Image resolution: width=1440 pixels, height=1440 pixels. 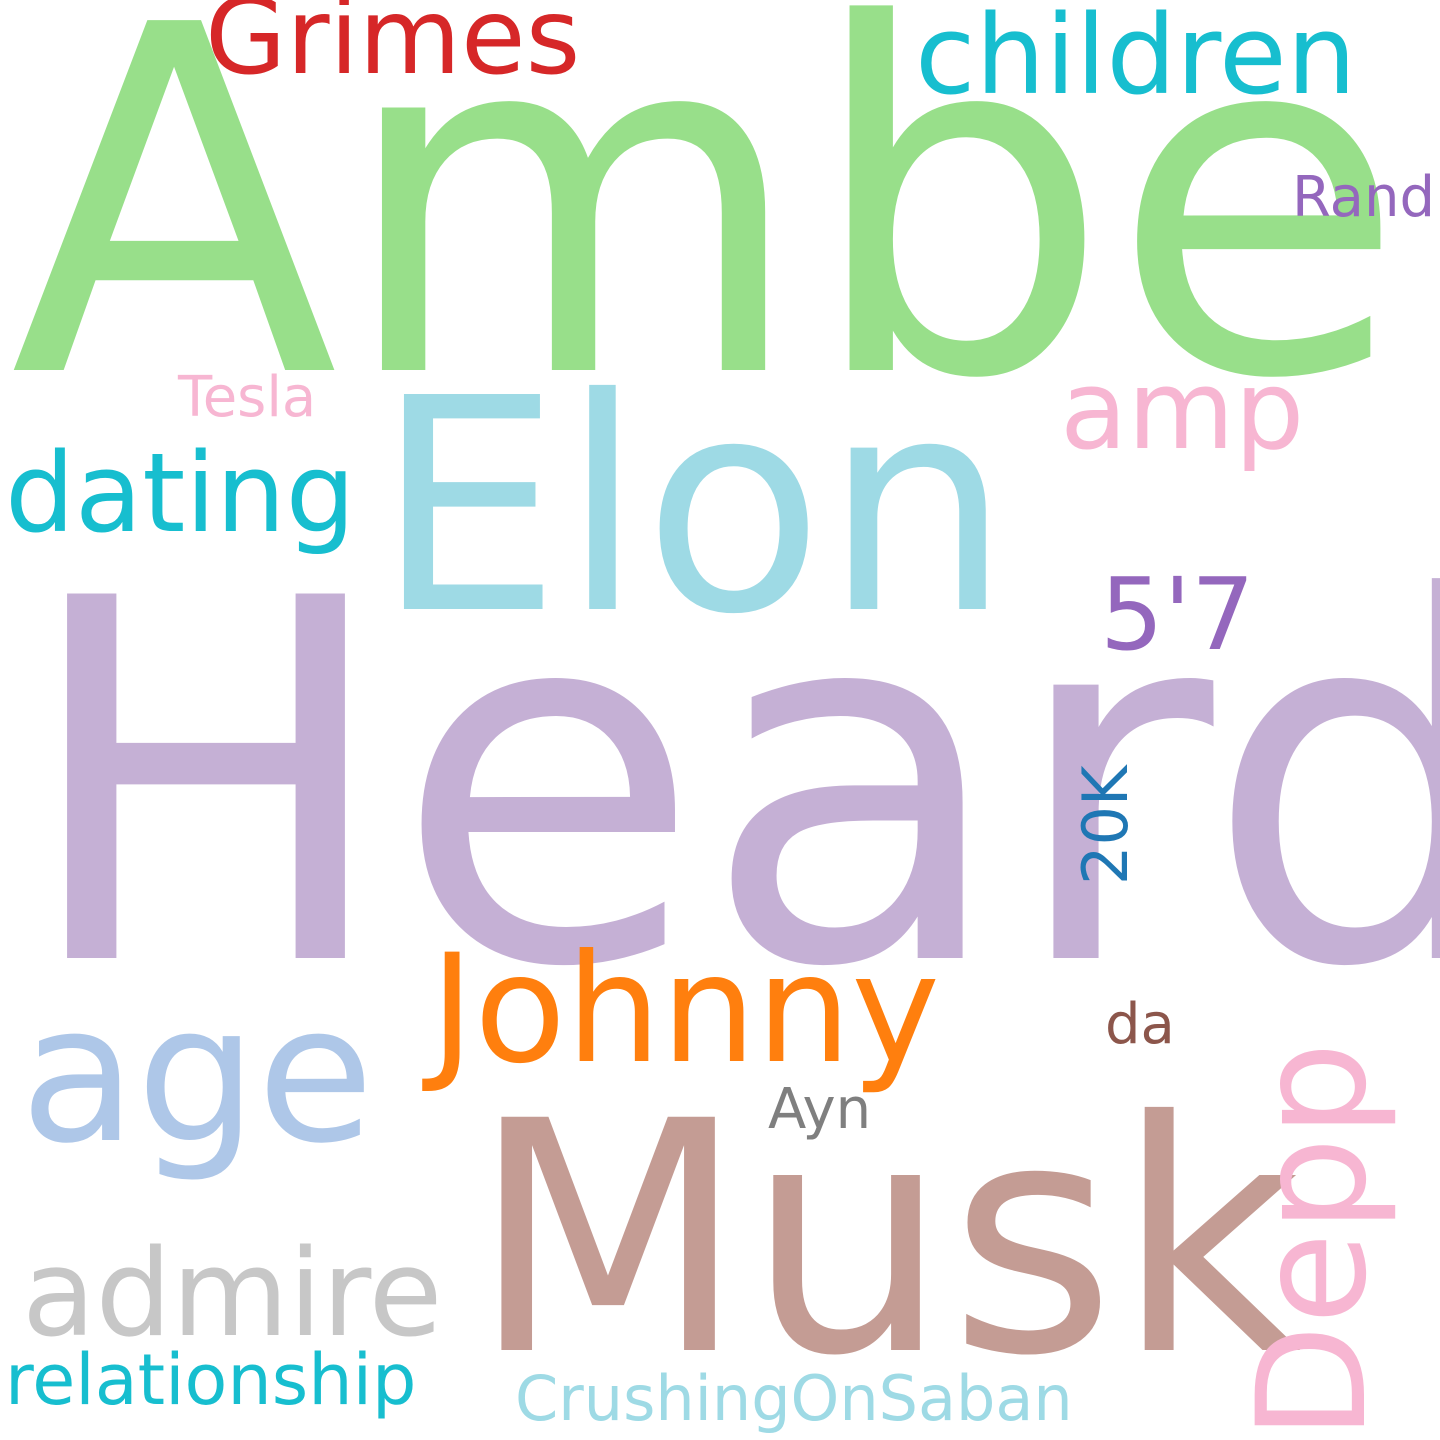 I want to click on word-depp: Depp, so click(x=1313, y=1240).